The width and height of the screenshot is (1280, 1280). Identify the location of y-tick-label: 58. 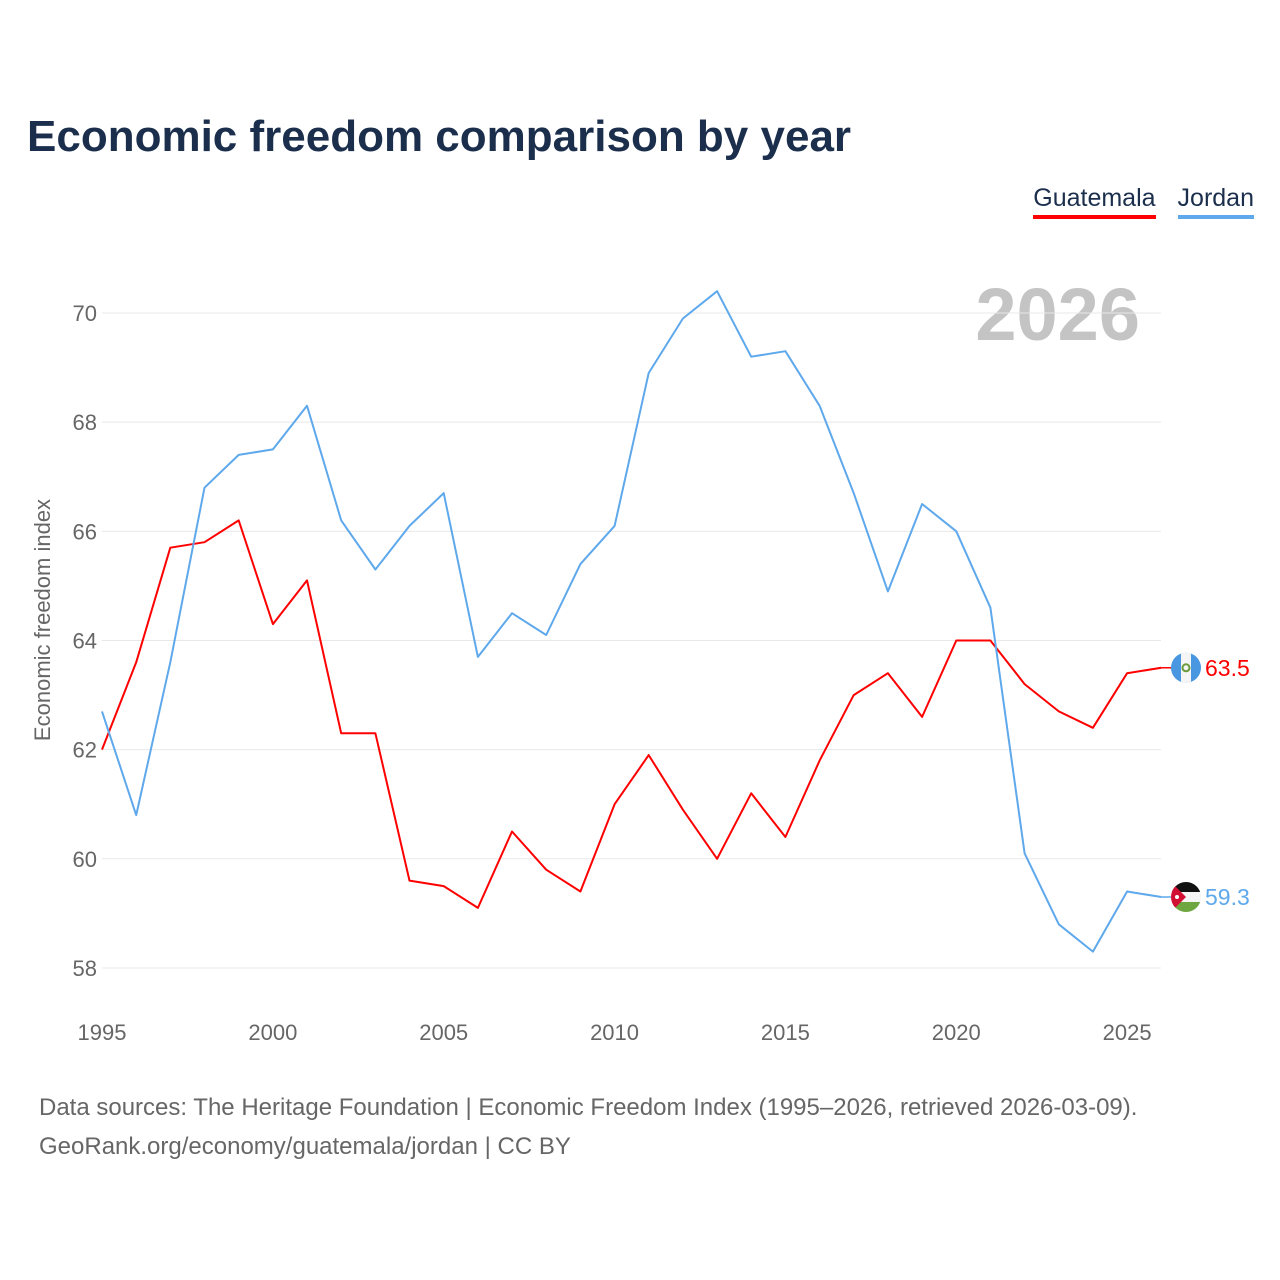
(85, 968).